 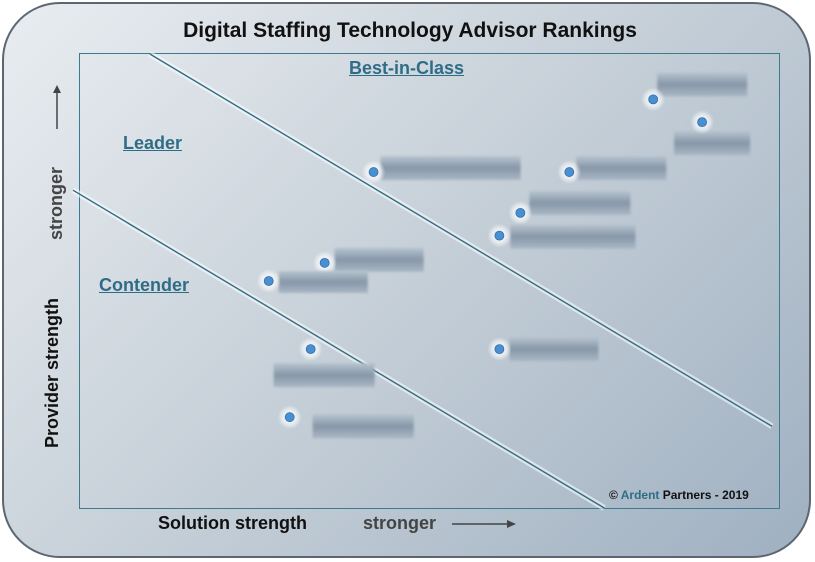 I want to click on x-axis-direction-label: stronger, so click(x=400, y=523).